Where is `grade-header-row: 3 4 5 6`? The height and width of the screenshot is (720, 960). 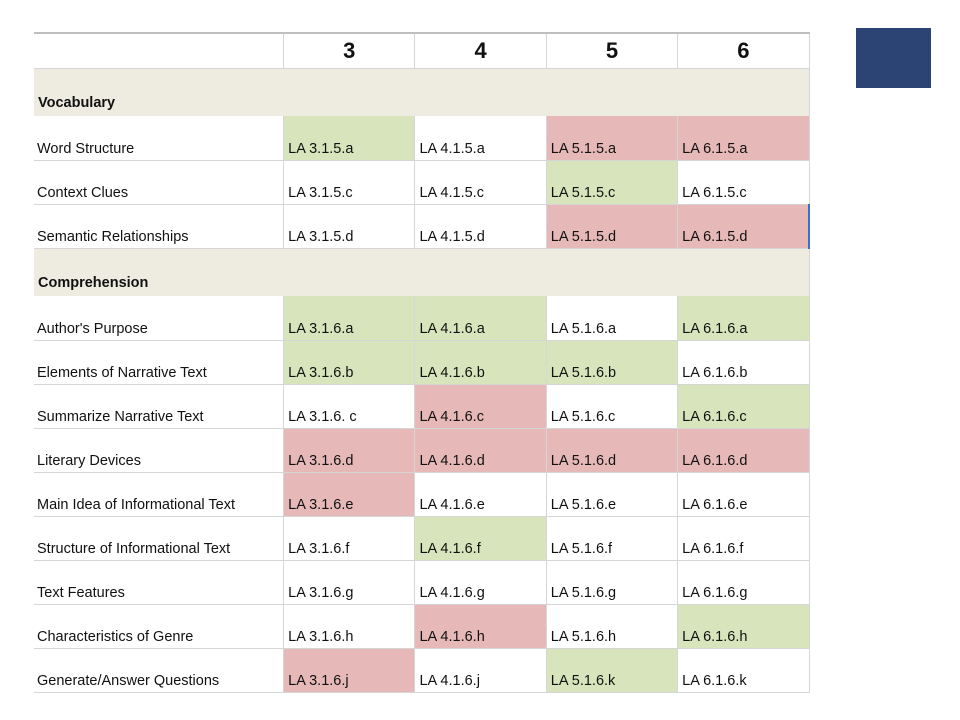
grade-header-row: 3 4 5 6 is located at coordinates (422, 50).